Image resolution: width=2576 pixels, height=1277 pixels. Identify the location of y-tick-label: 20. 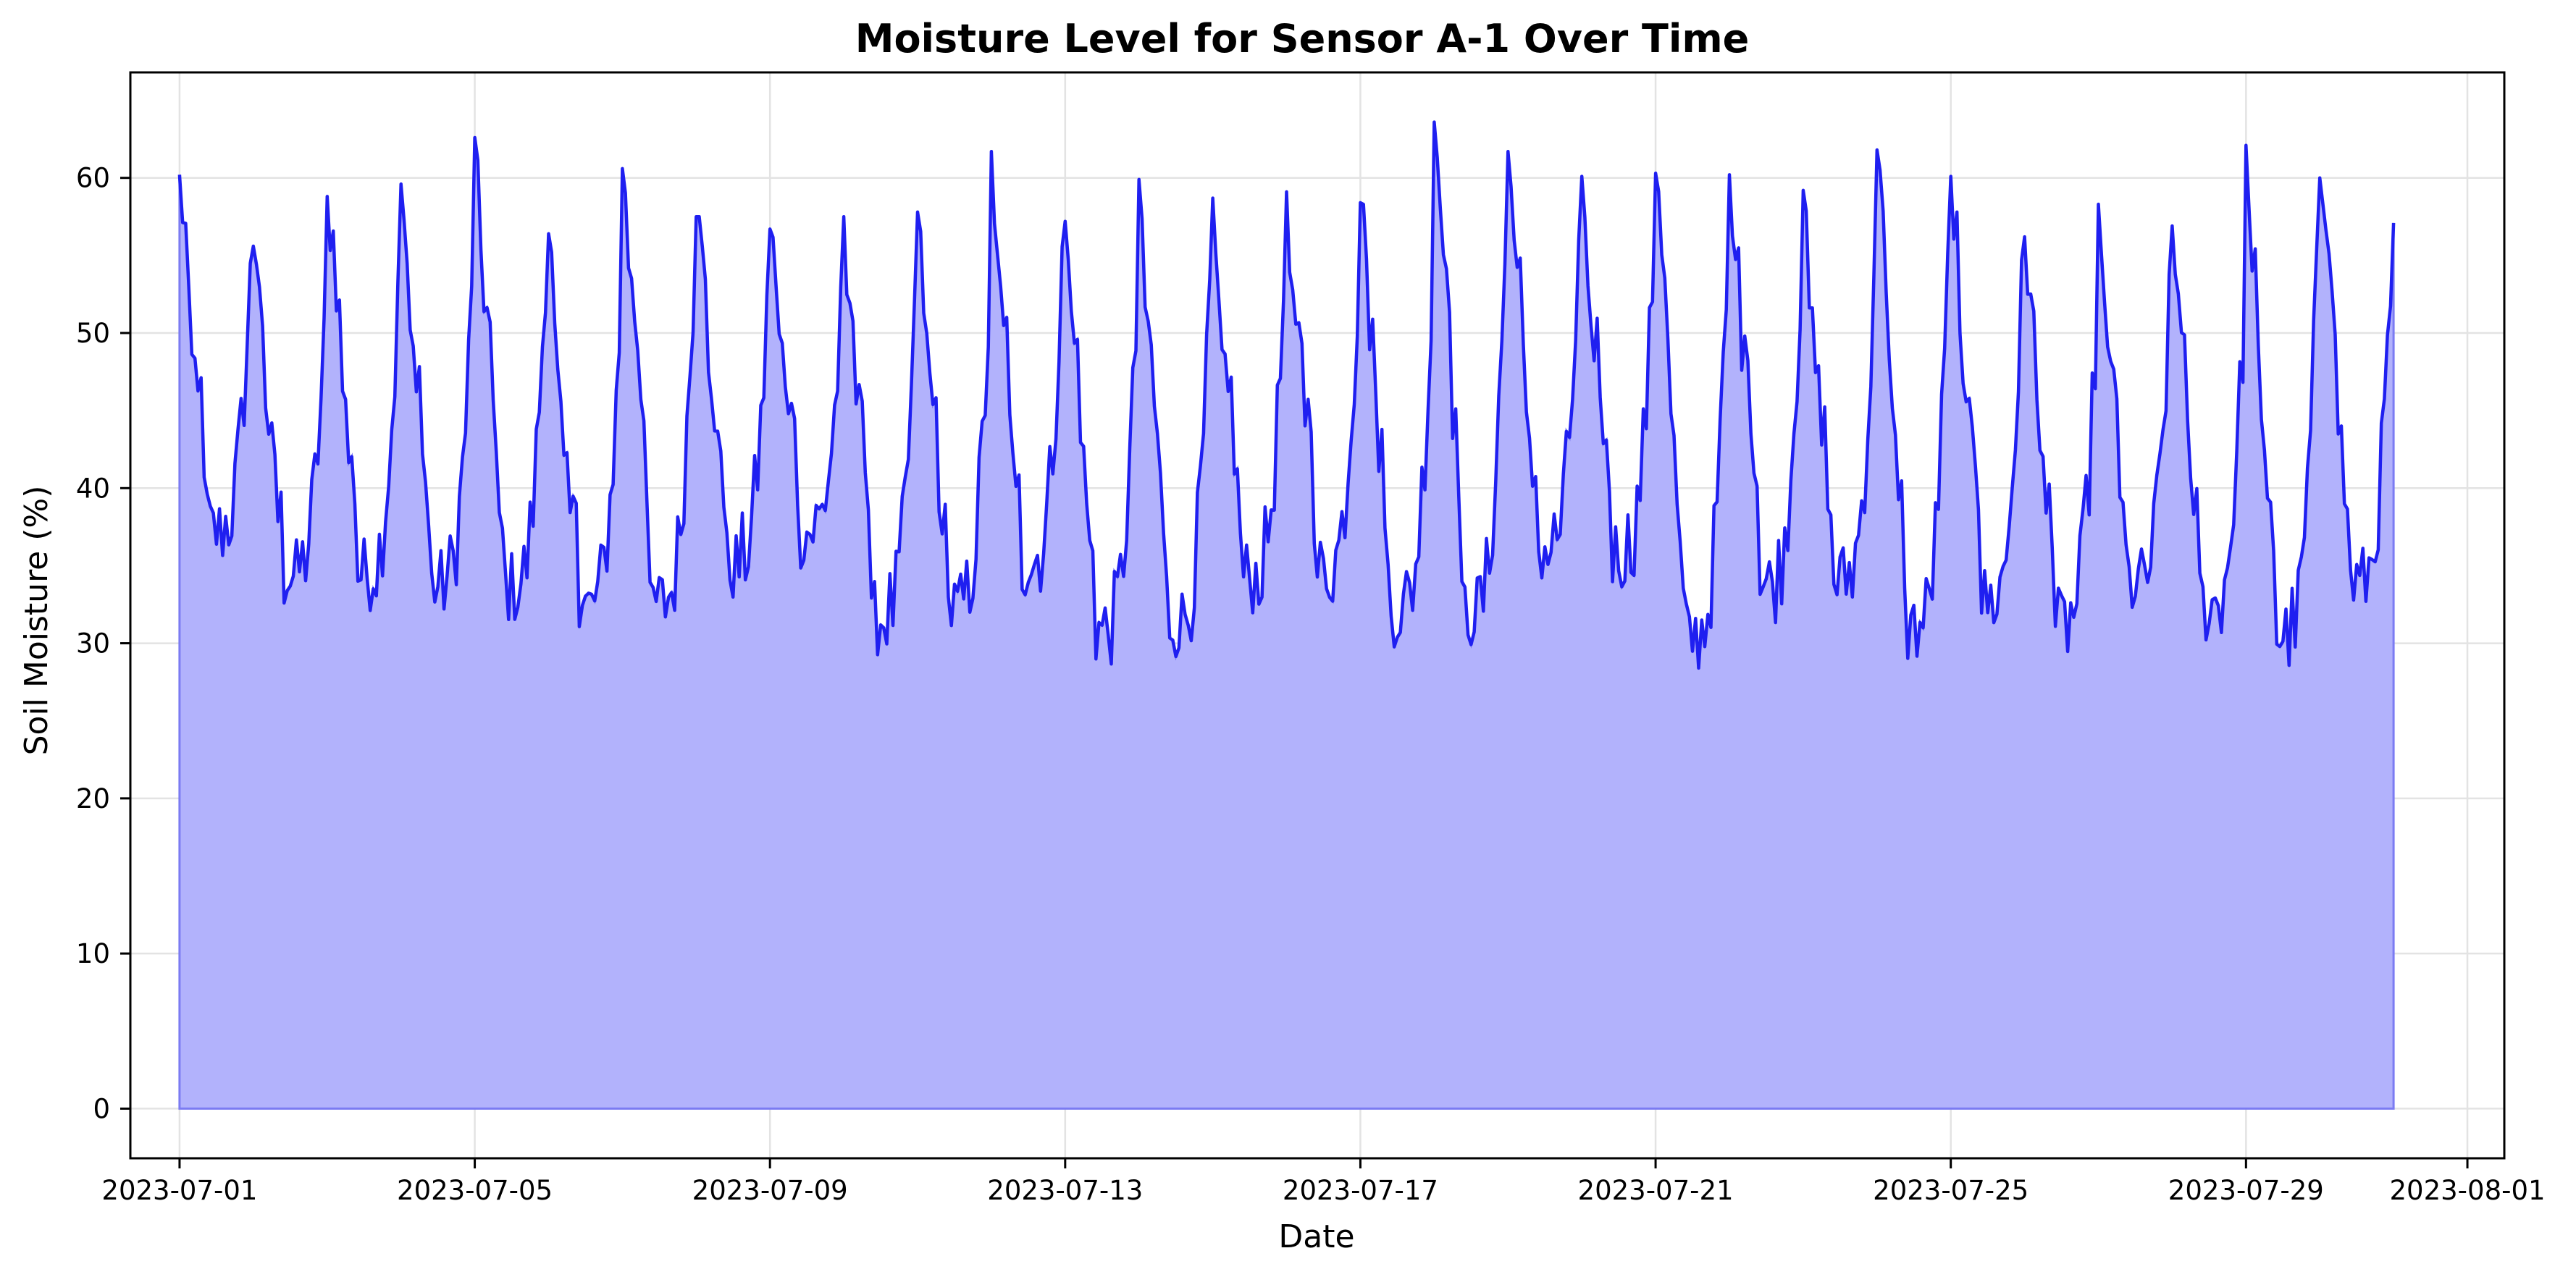
(93, 798).